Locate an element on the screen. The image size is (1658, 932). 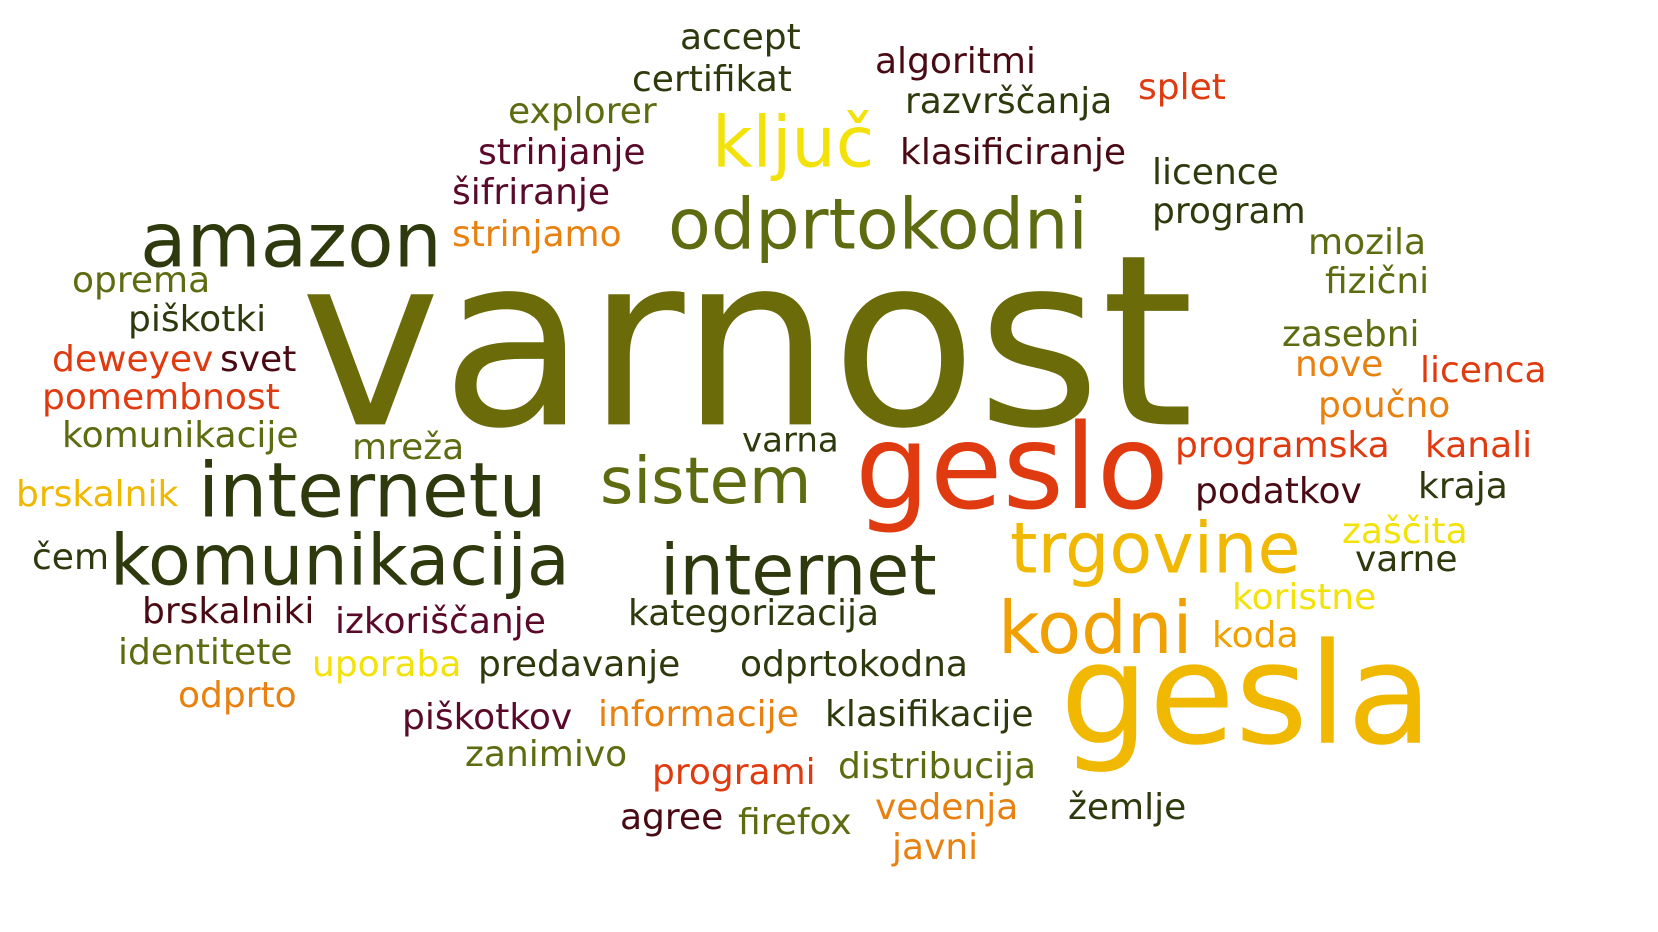
word-klasifikacije: klasifikacije is located at coordinates (929, 714).